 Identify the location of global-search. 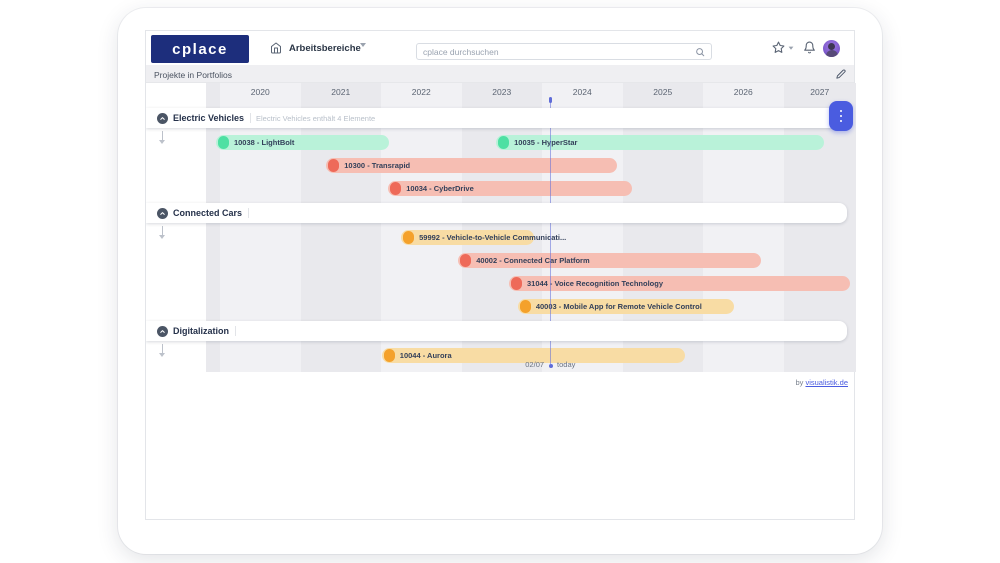
(564, 51).